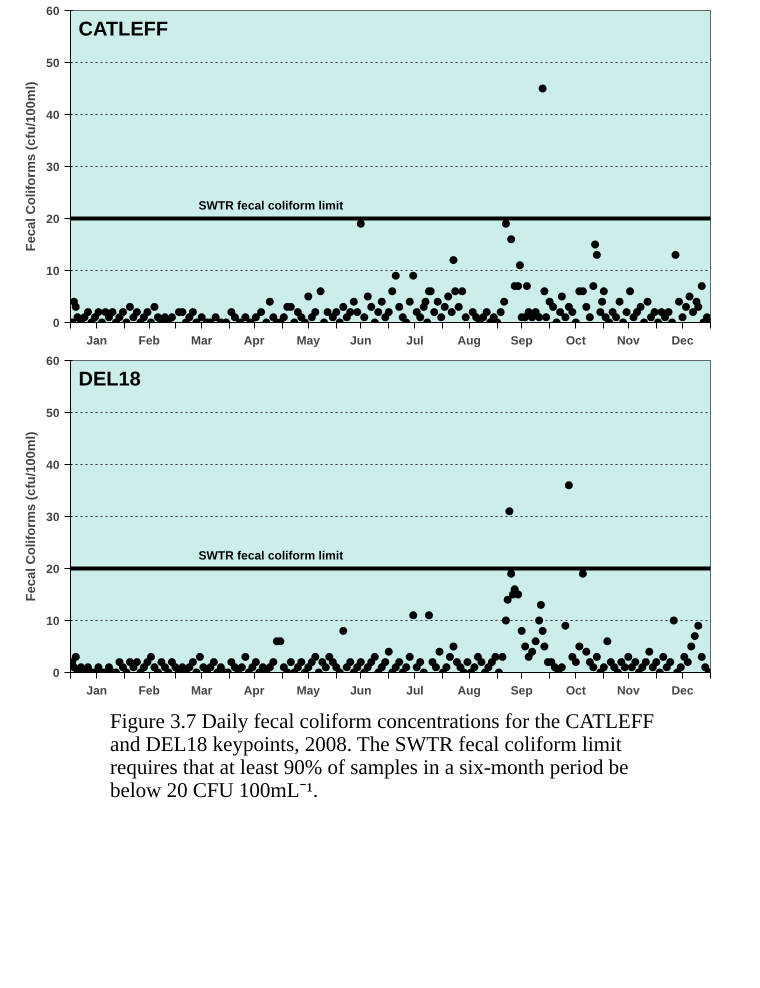 The width and height of the screenshot is (760, 988). I want to click on chart-title: DEL18, so click(109, 379).